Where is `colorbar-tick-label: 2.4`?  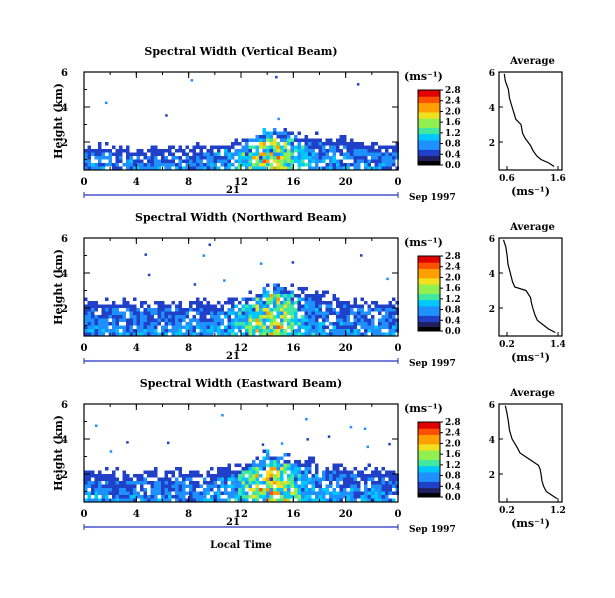 colorbar-tick-label: 2.4 is located at coordinates (453, 434).